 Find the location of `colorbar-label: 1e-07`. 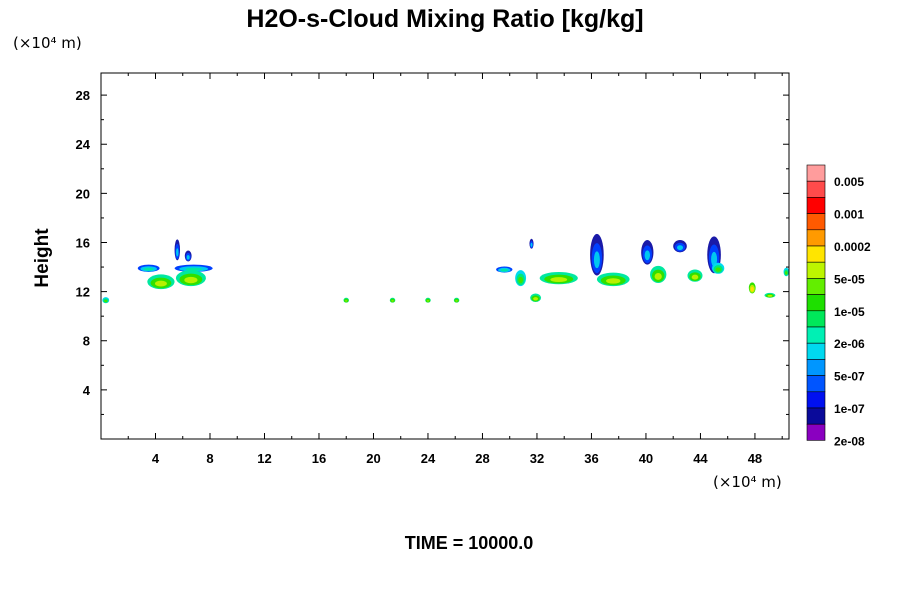

colorbar-label: 1e-07 is located at coordinates (849, 409).